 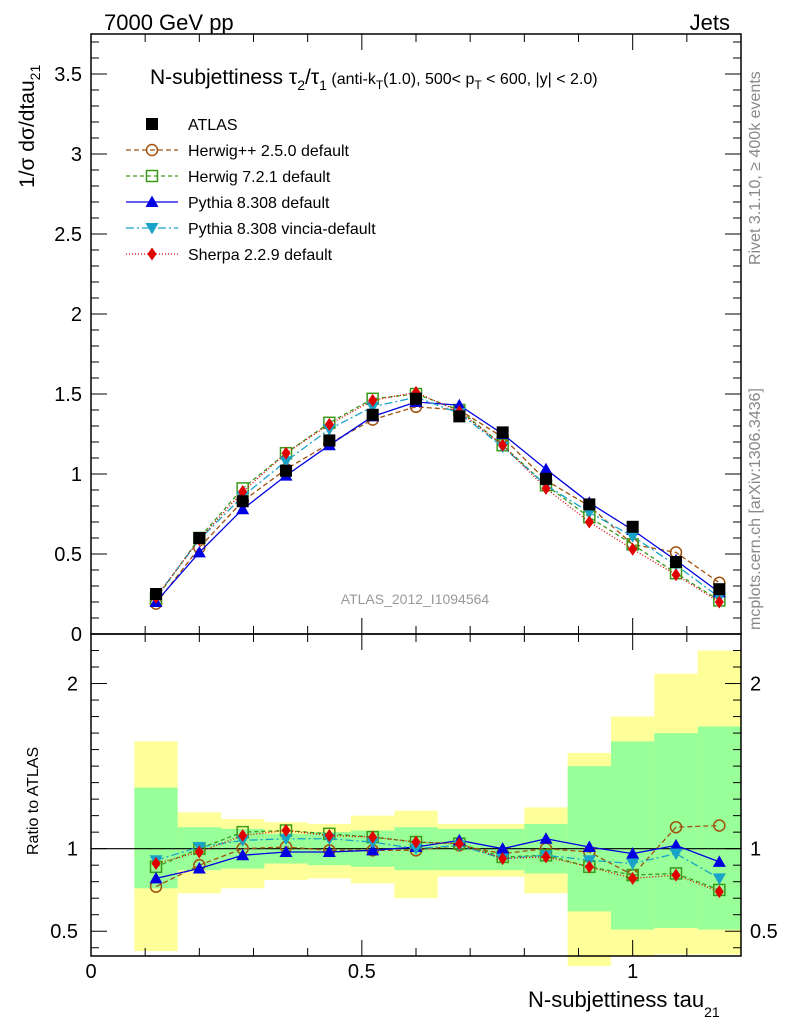 I want to click on ratio-y-tick-label: 1, so click(x=72, y=850).